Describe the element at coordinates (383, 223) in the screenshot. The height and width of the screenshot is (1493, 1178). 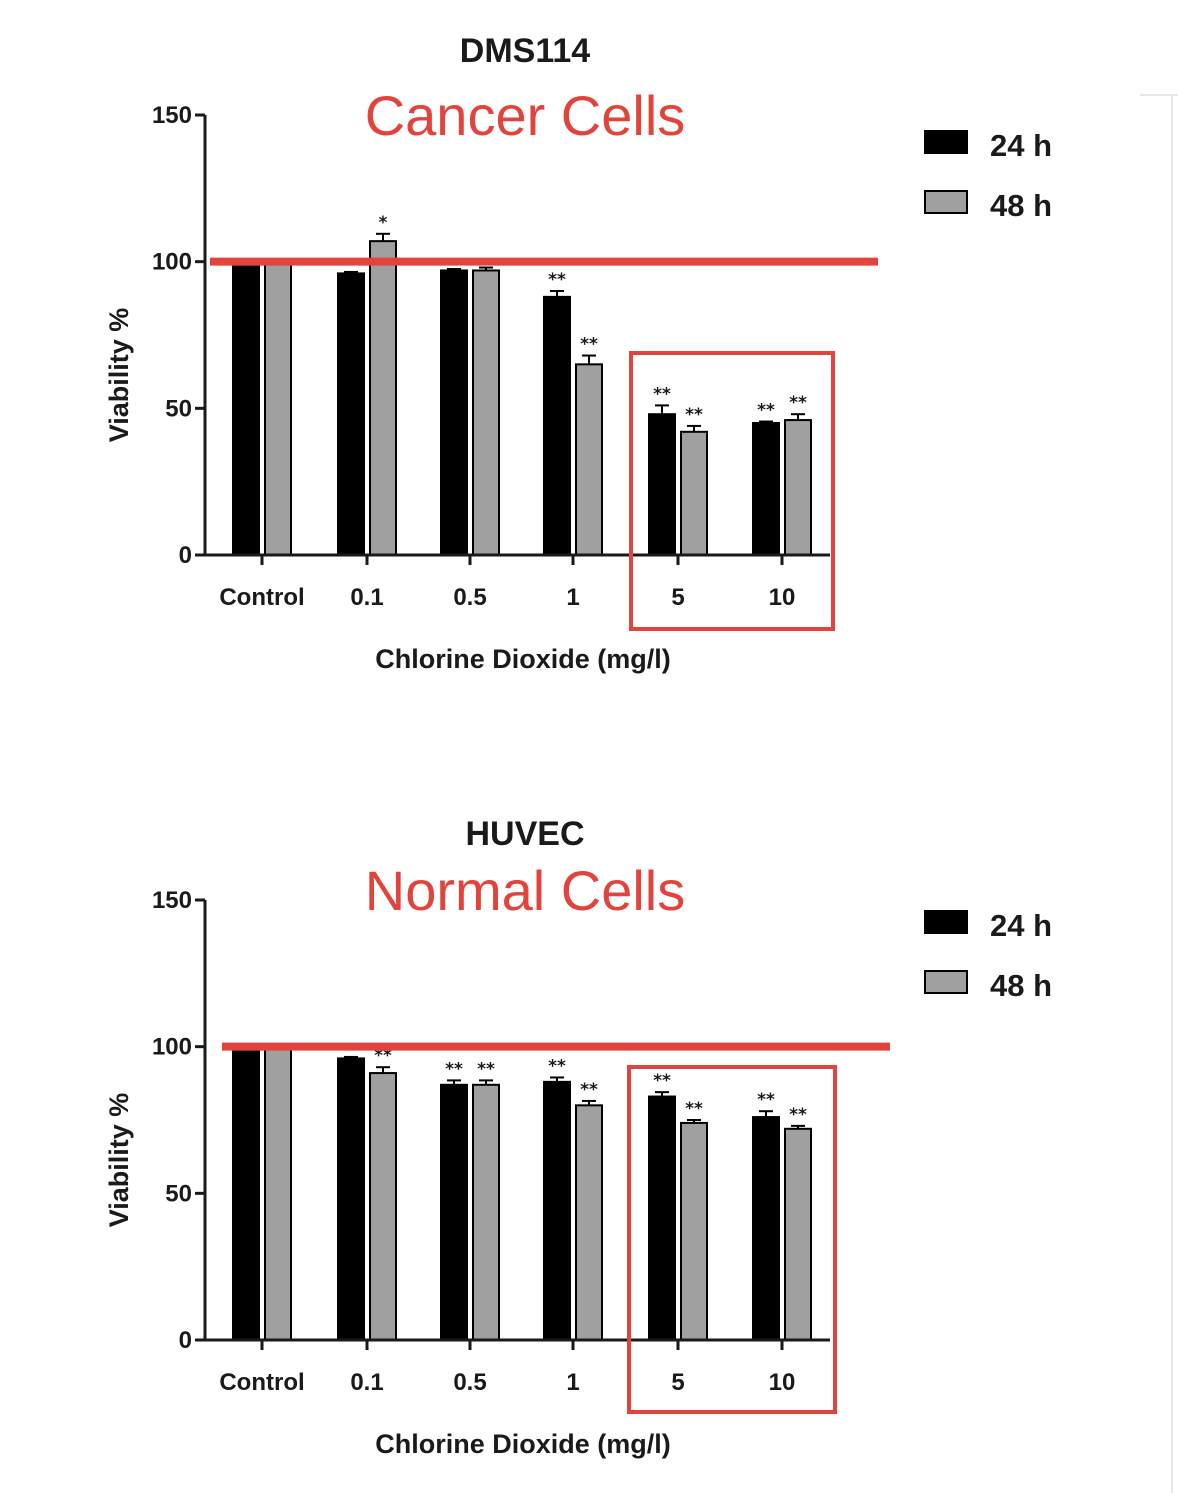
I see `significance-marker: *` at that location.